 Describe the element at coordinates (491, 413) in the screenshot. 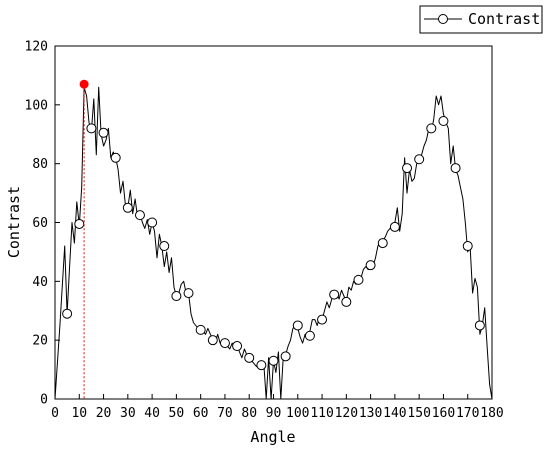

I see `x-tick-label: 180` at that location.